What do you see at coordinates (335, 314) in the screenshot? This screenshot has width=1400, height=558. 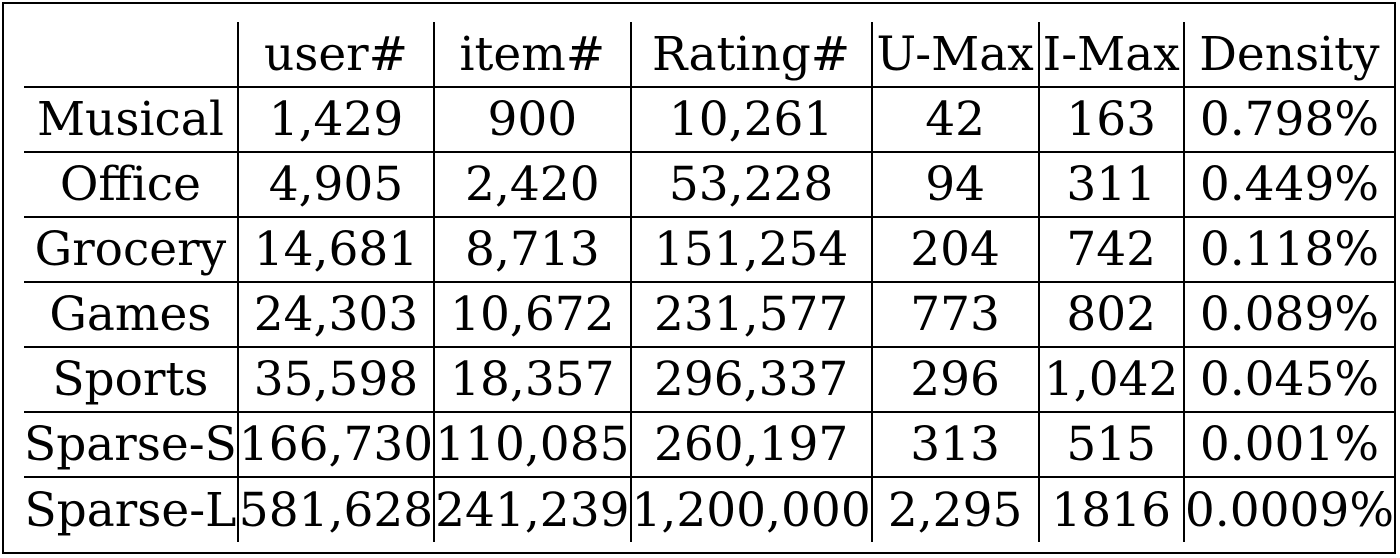 I see `table-cell: 24,303` at bounding box center [335, 314].